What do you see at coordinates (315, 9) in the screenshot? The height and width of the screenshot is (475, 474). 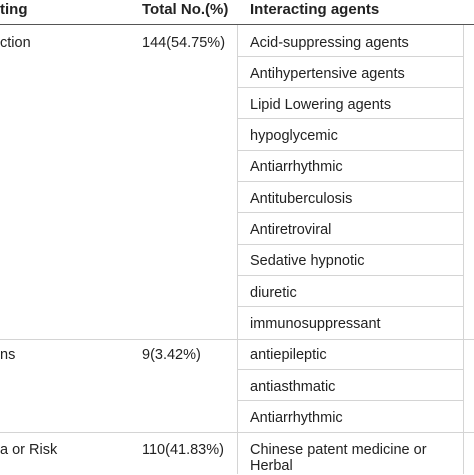 I see `header-col-agents: Interacting agents` at bounding box center [315, 9].